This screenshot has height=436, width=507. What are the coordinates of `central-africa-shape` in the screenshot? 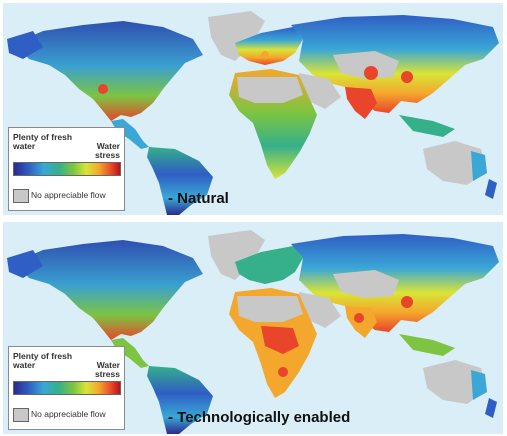 It's located at (280, 340).